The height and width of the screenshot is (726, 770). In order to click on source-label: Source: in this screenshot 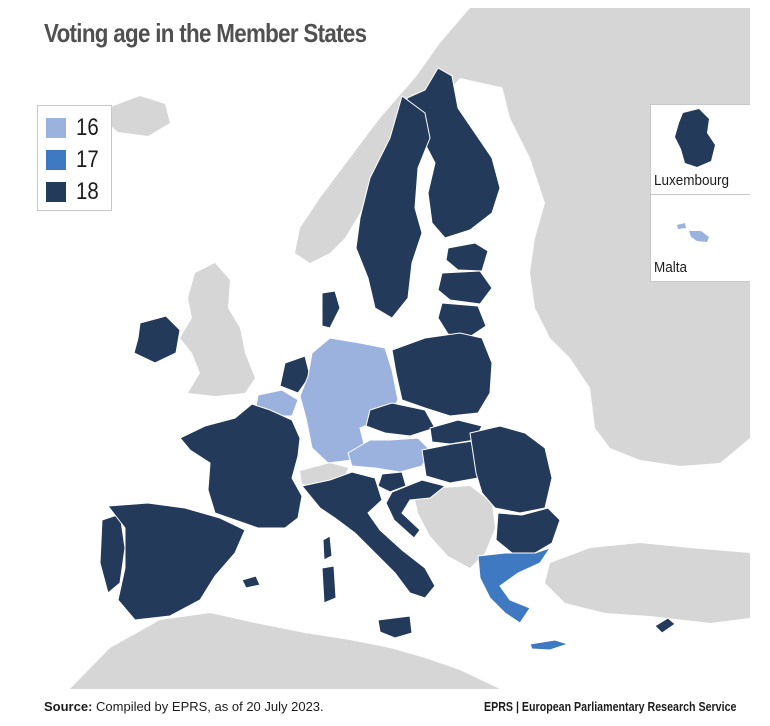, I will do `click(68, 706)`.